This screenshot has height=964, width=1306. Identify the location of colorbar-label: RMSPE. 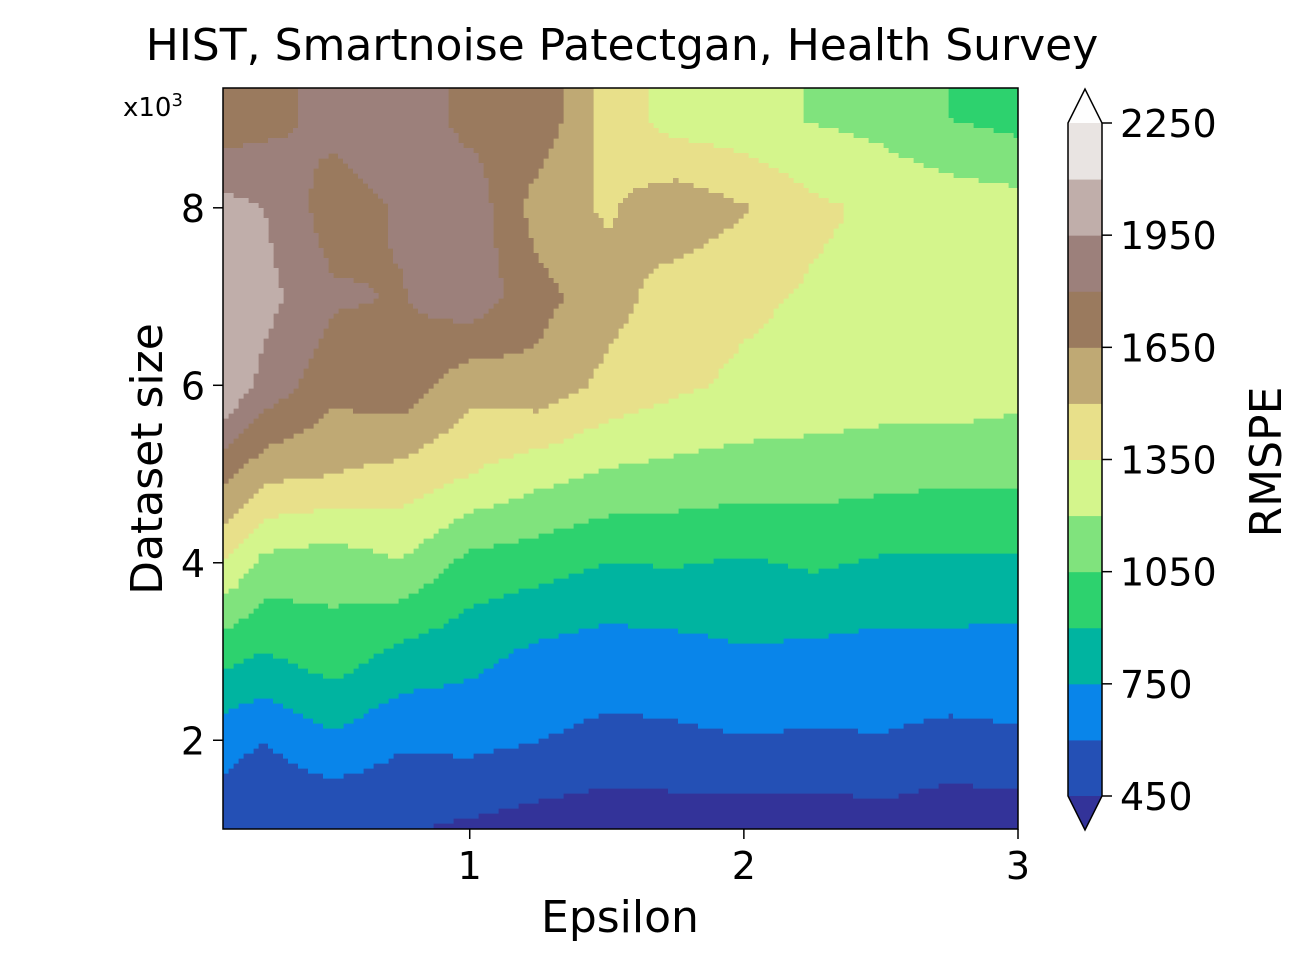
(1266, 462).